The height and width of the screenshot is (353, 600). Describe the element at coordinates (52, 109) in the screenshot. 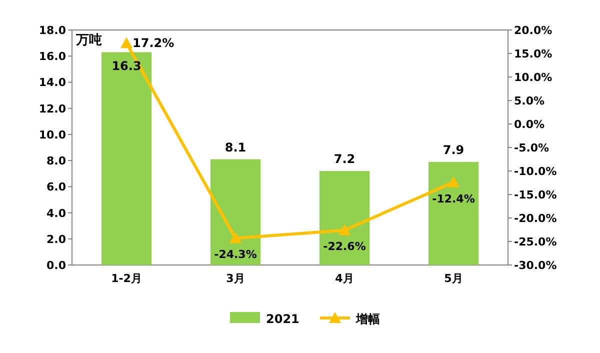

I see `y-tick-label: 12.0` at that location.